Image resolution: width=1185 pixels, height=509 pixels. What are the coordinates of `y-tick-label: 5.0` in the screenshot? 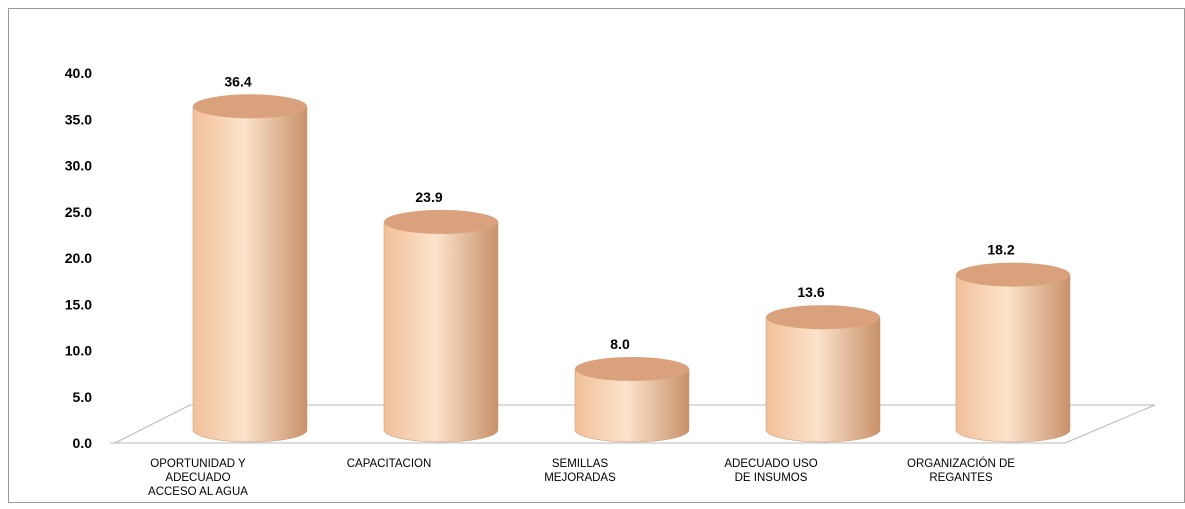 It's located at (83, 397).